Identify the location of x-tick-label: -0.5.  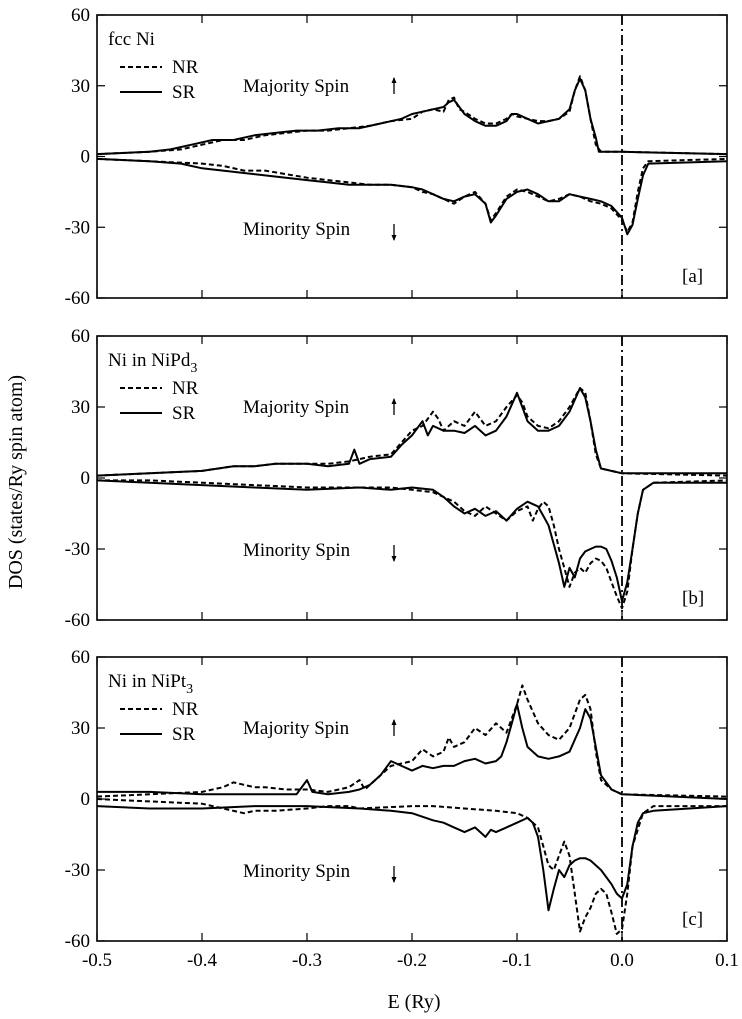
(97, 960).